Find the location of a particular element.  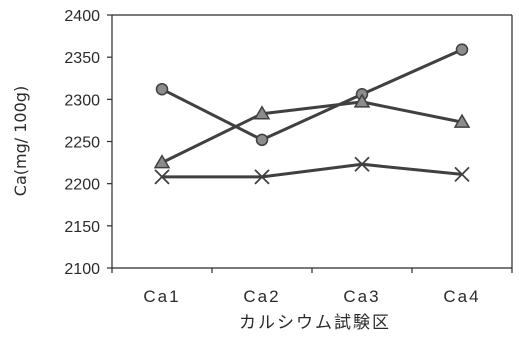

y-tick-label: 2150 is located at coordinates (82, 227).